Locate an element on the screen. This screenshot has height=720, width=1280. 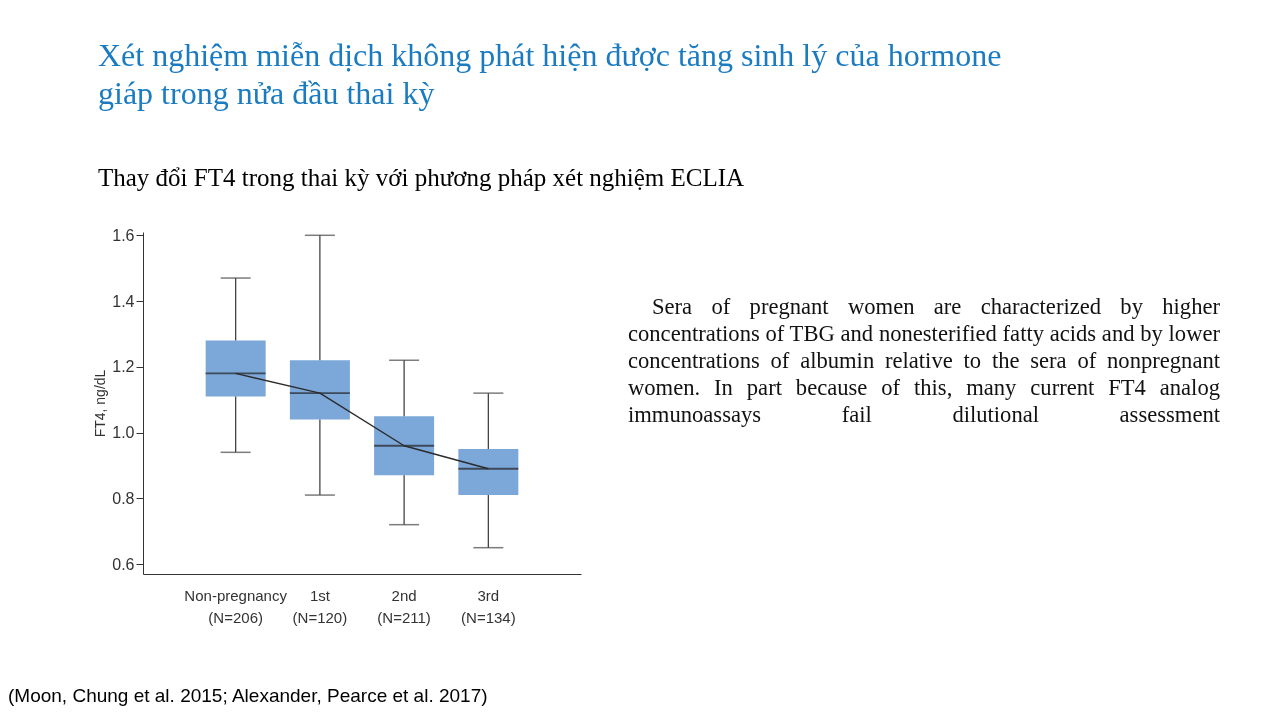
chart-title: Xét nghiệm miễn dịch không phát hiện được tăng sinh lý của hormone giáp trong nửa đầu thai kỳ is located at coordinates (550, 74).